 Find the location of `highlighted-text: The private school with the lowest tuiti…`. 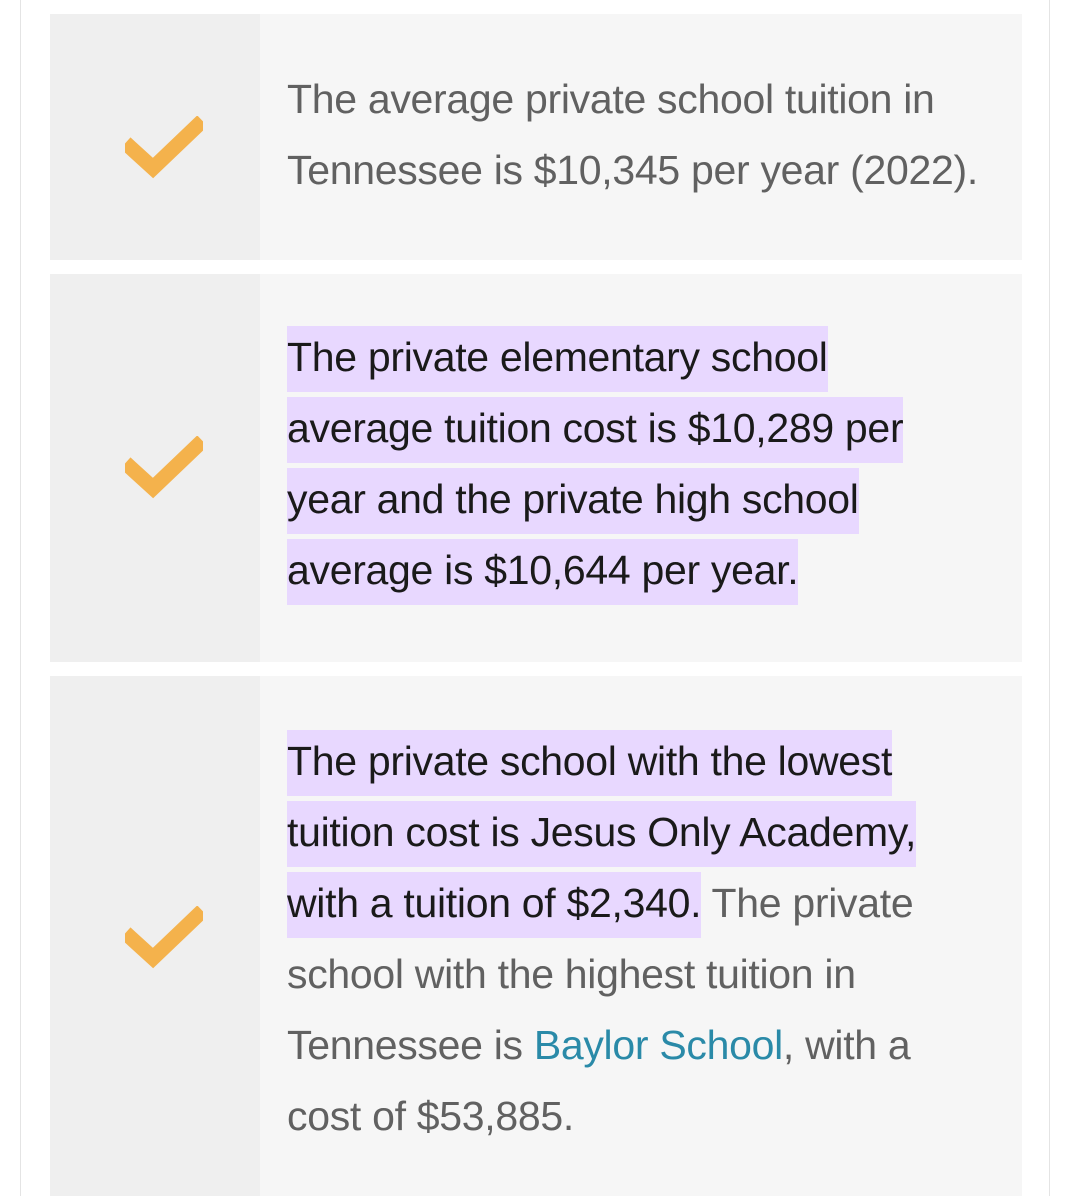

highlighted-text: The private school with the lowest tuiti… is located at coordinates (601, 834).